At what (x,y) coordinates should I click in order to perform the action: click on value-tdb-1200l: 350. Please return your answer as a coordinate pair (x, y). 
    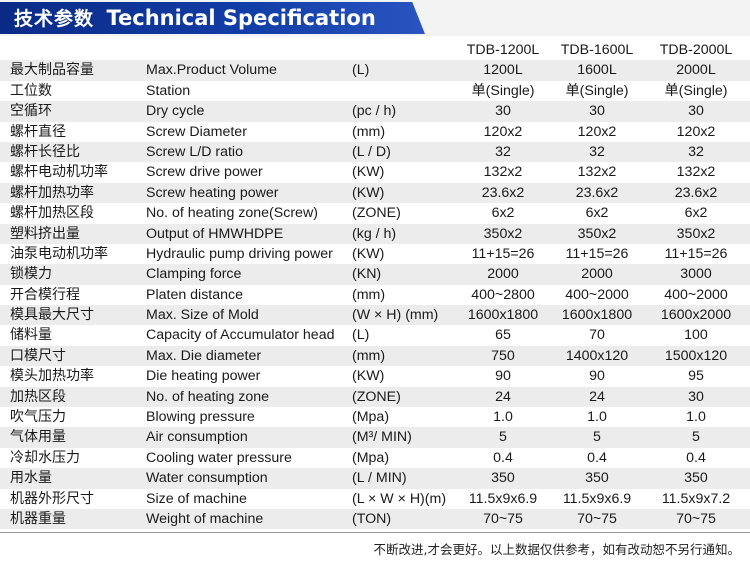
    Looking at the image, I should click on (503, 478).